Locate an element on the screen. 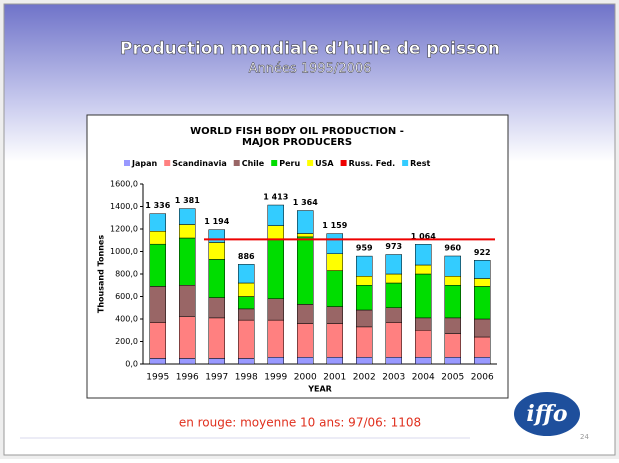 This screenshot has height=463, width=619. x-tick-label: 1999 is located at coordinates (275, 378).